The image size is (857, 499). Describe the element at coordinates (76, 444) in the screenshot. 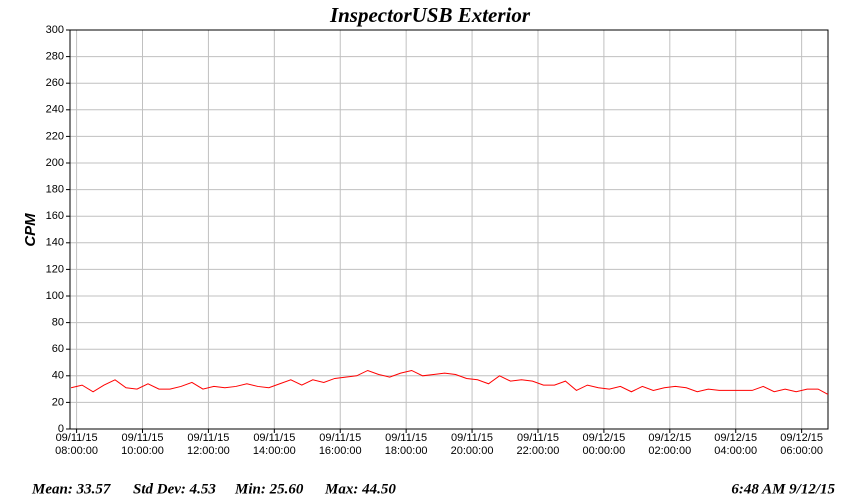

I see `x-tick-label: 09/11/15 08:00:00` at that location.